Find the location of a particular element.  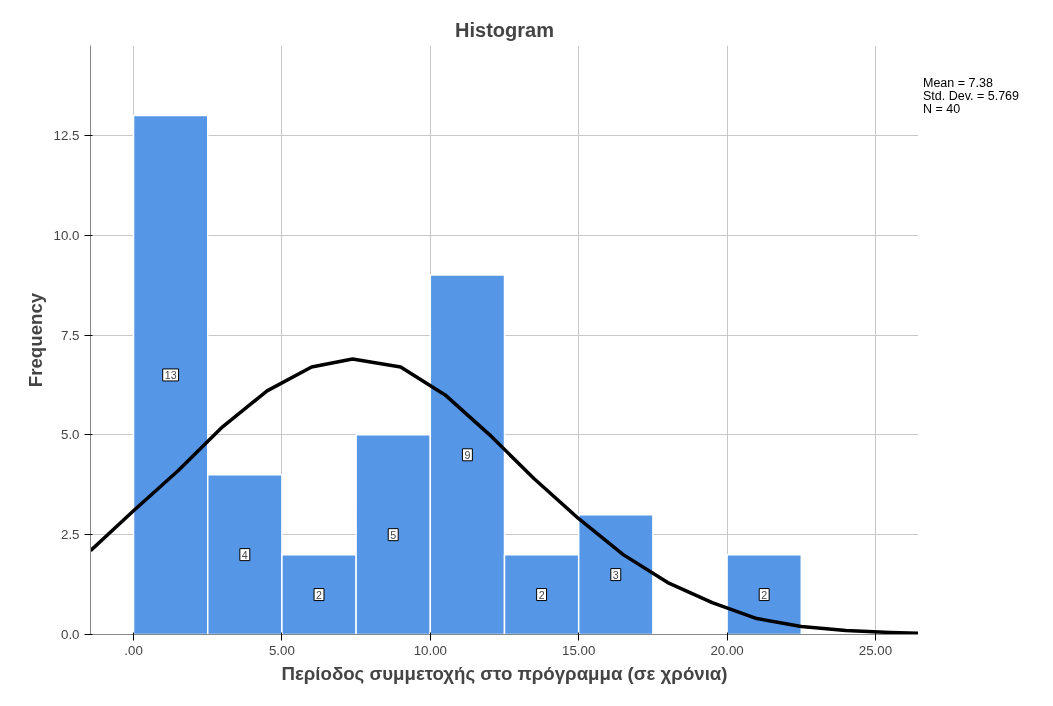

text: N = 40 is located at coordinates (942, 109).